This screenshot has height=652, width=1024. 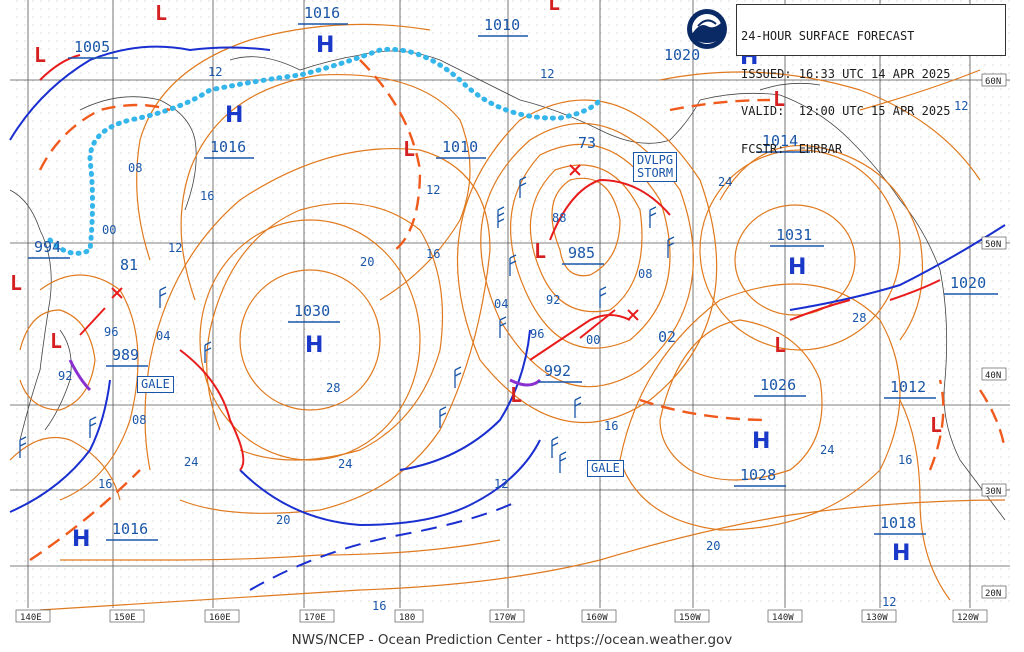 I want to click on pressure-value: 992, so click(x=557, y=371).